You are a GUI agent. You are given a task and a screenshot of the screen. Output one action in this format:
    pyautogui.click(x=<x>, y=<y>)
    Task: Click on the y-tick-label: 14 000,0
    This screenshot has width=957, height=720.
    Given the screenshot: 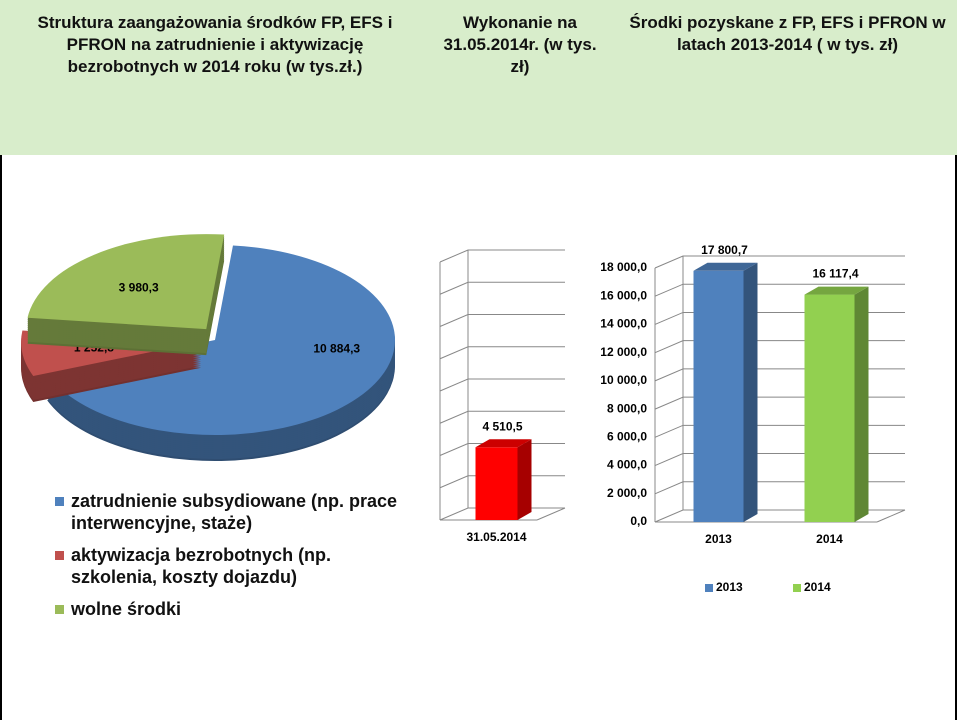 What is the action you would take?
    pyautogui.click(x=623, y=324)
    